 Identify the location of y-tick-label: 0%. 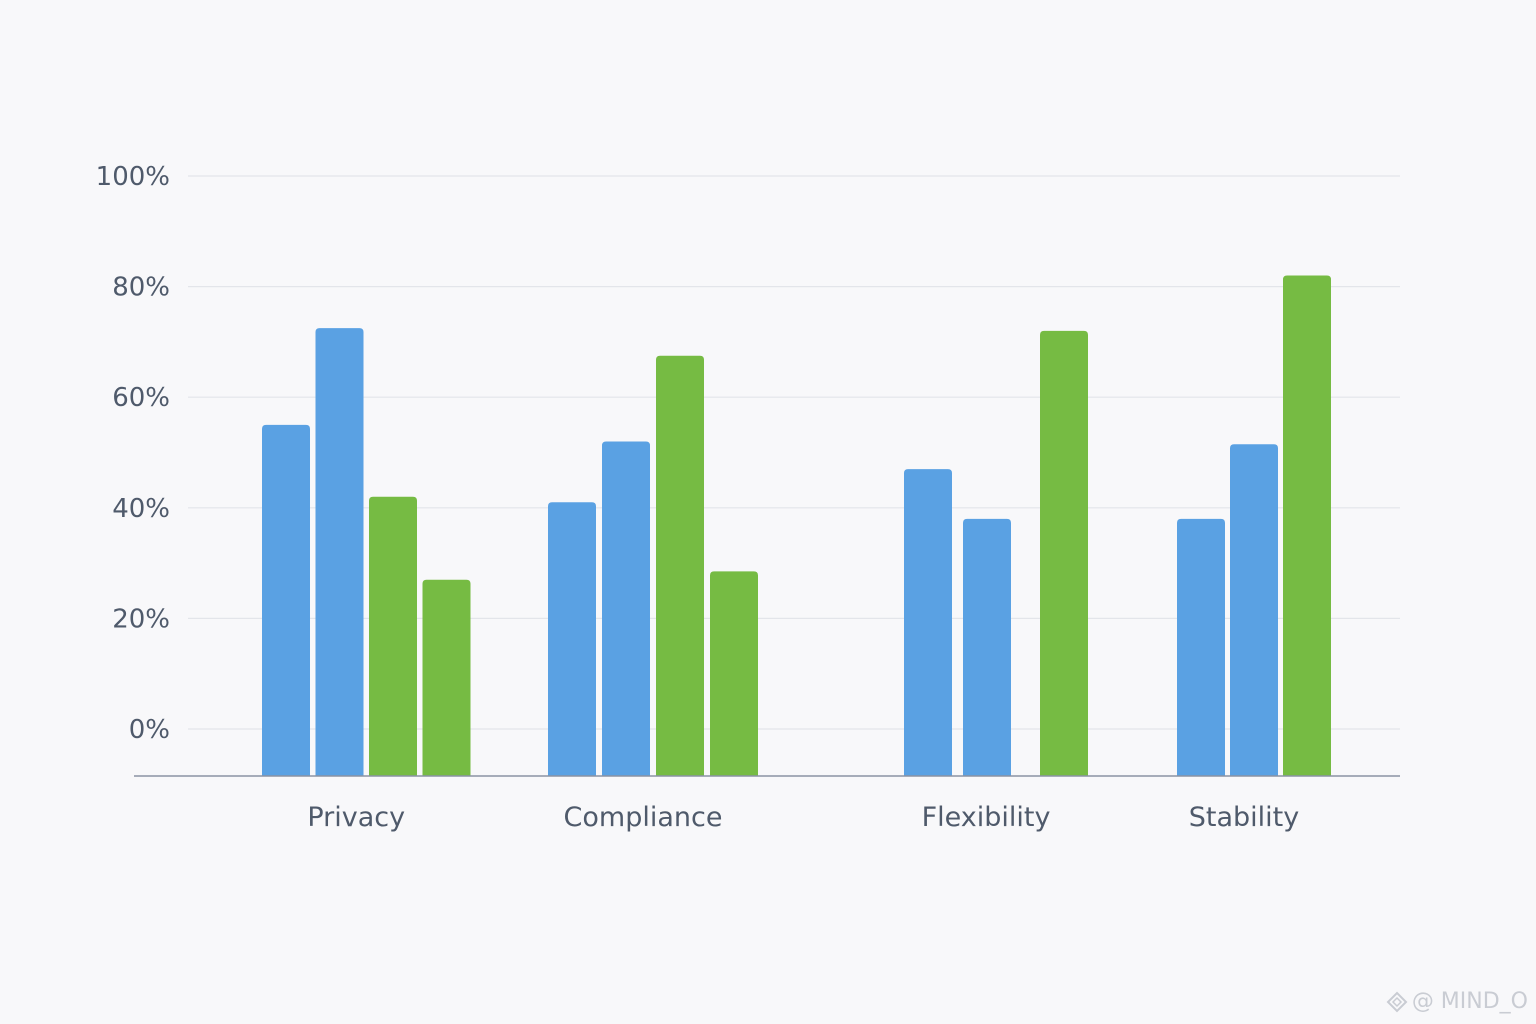
(149, 730).